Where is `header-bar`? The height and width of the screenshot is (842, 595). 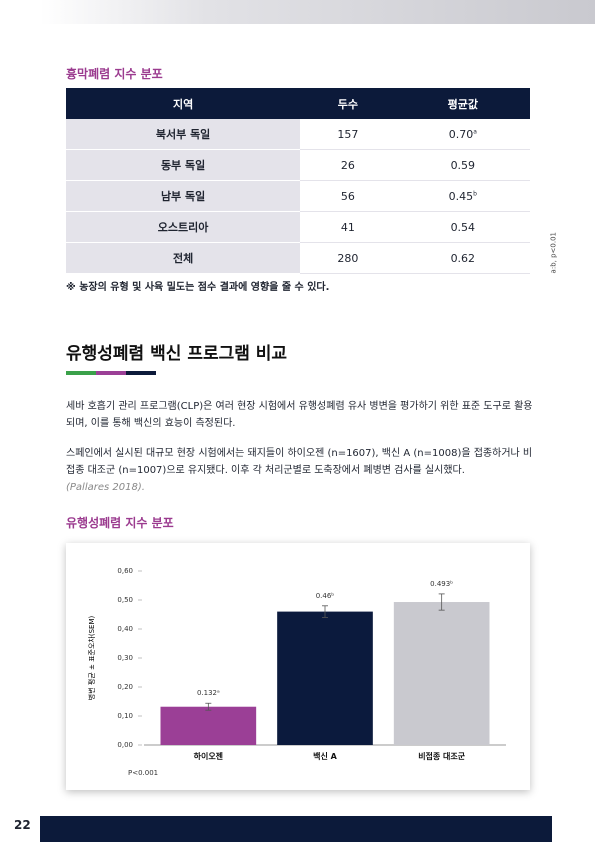 header-bar is located at coordinates (317, 12).